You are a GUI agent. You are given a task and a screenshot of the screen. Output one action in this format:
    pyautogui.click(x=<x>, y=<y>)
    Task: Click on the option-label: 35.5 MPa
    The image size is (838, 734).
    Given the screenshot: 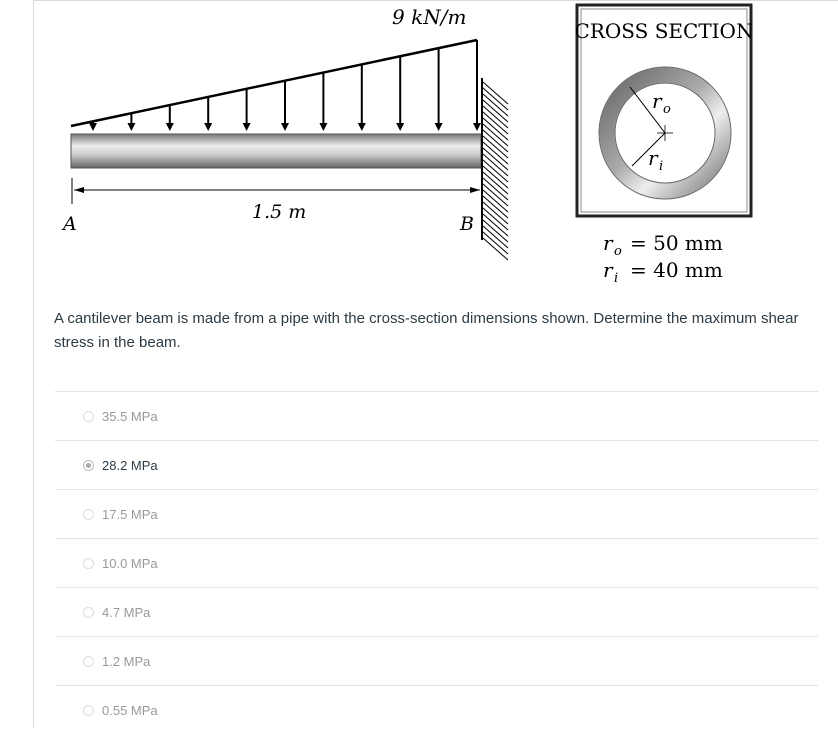 What is the action you would take?
    pyautogui.click(x=130, y=416)
    